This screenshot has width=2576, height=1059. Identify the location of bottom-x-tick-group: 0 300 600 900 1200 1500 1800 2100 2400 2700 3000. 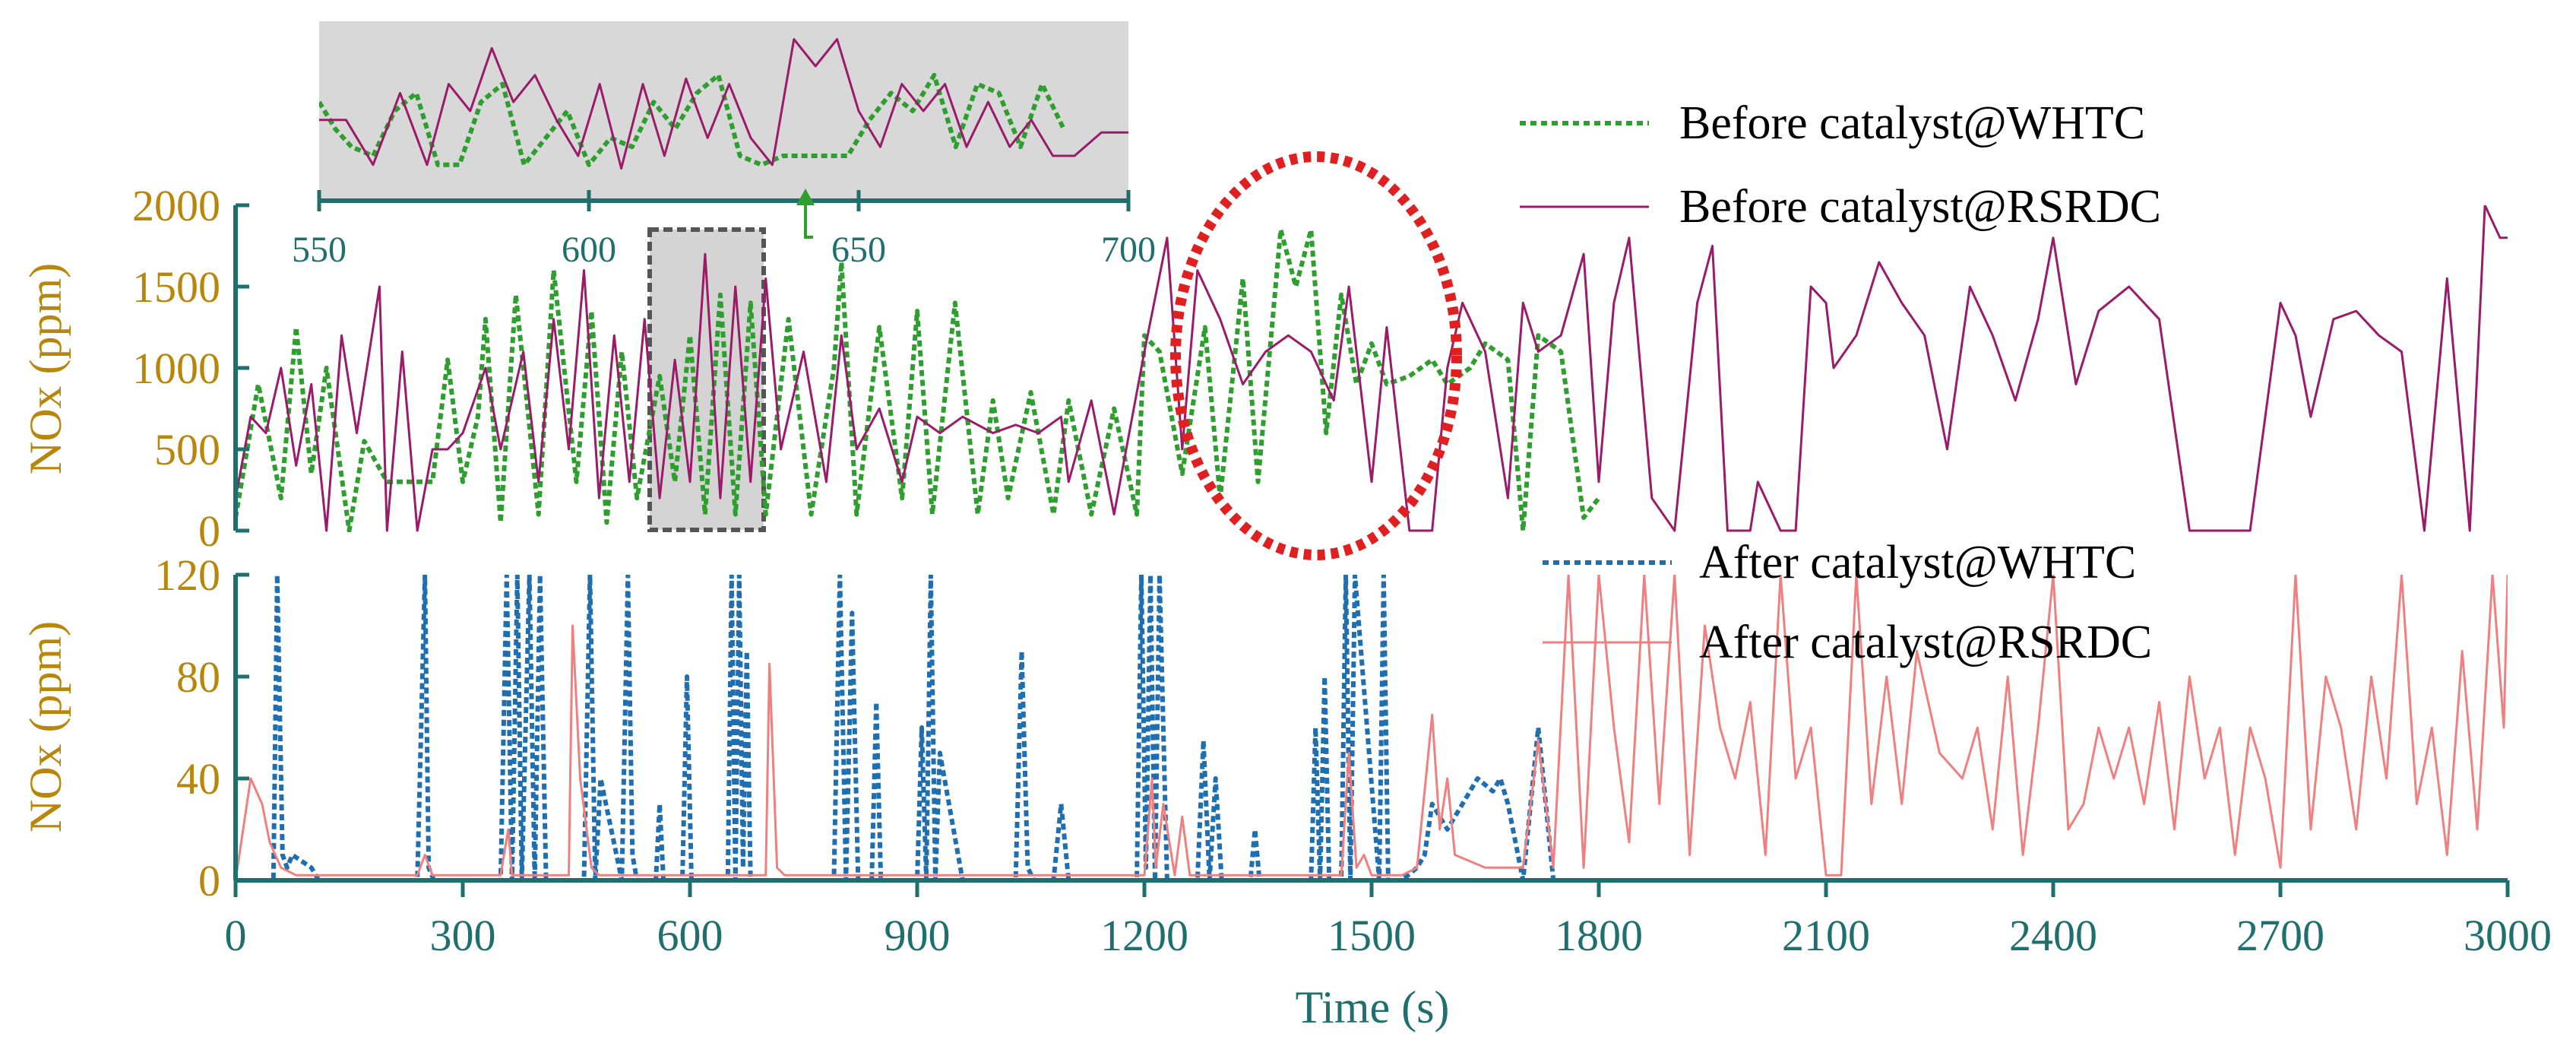
(1388, 920).